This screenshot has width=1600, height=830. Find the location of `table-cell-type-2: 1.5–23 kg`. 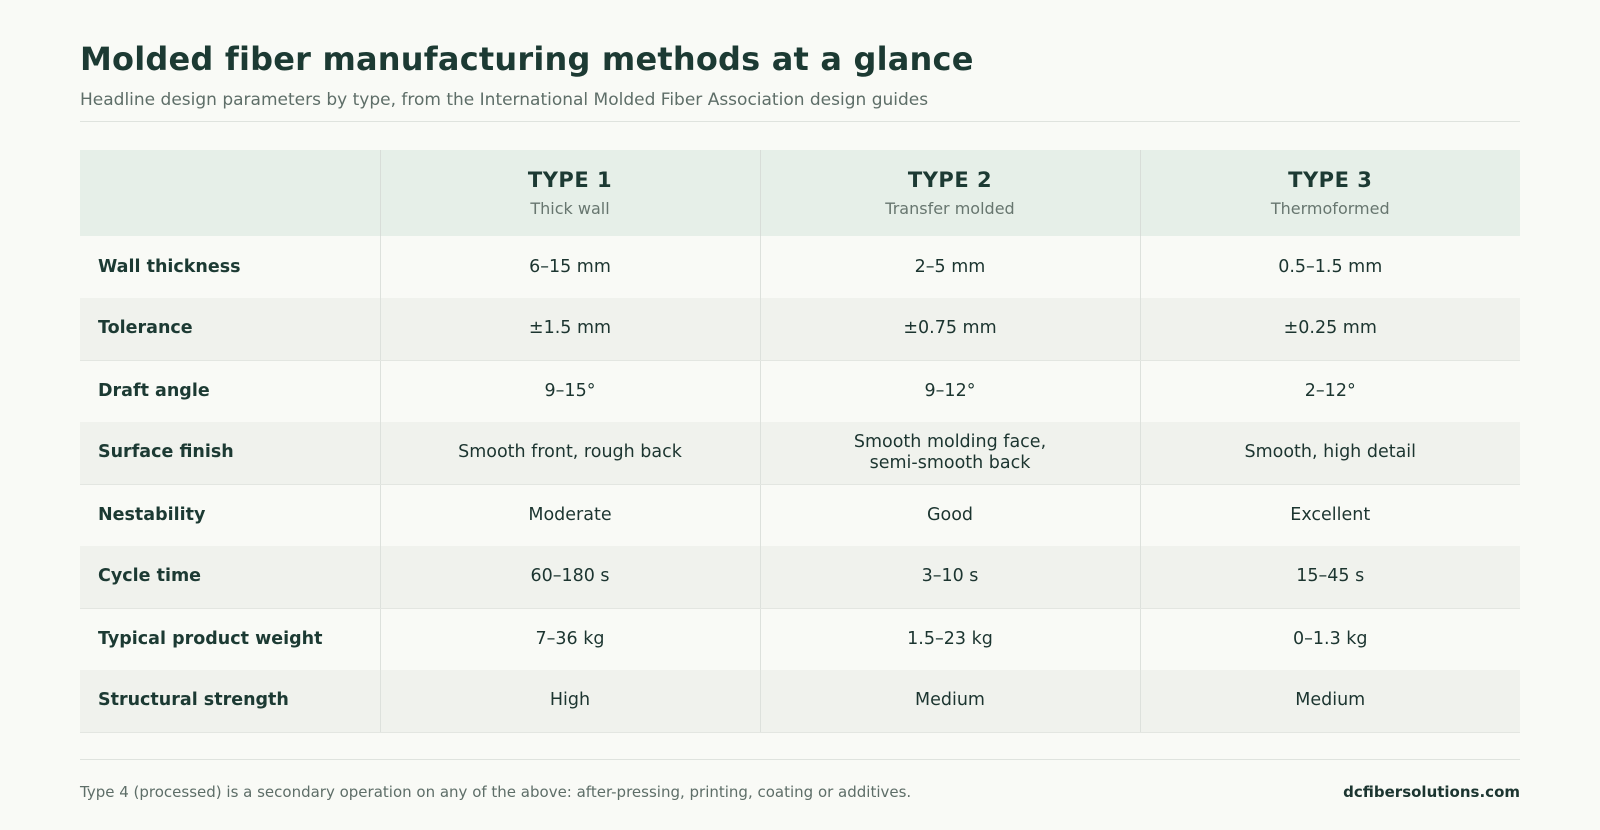

table-cell-type-2: 1.5–23 kg is located at coordinates (949, 639).